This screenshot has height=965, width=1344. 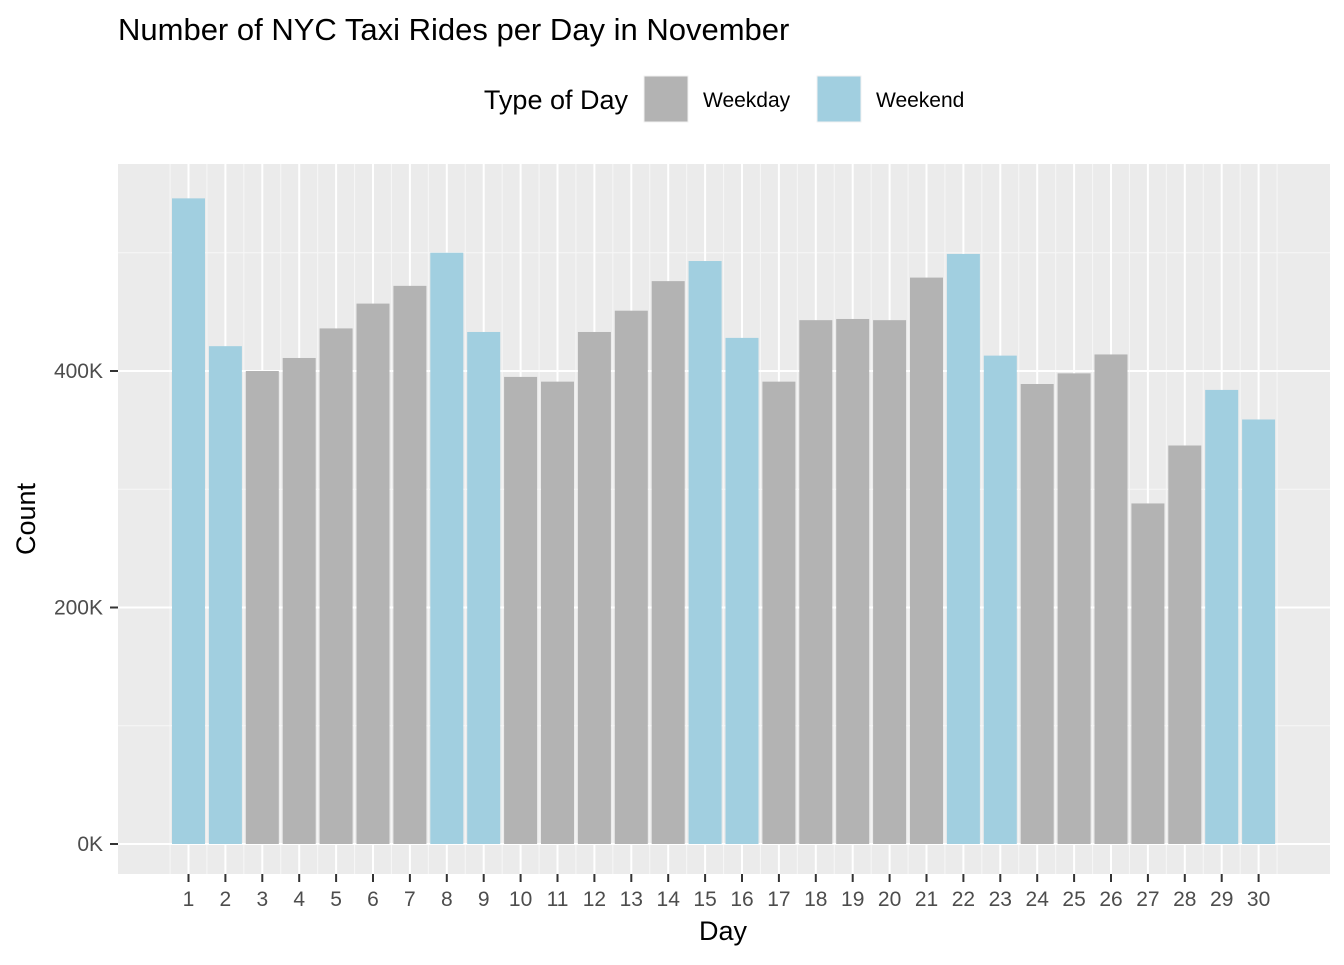 I want to click on x-tick-label: 13, so click(x=631, y=899).